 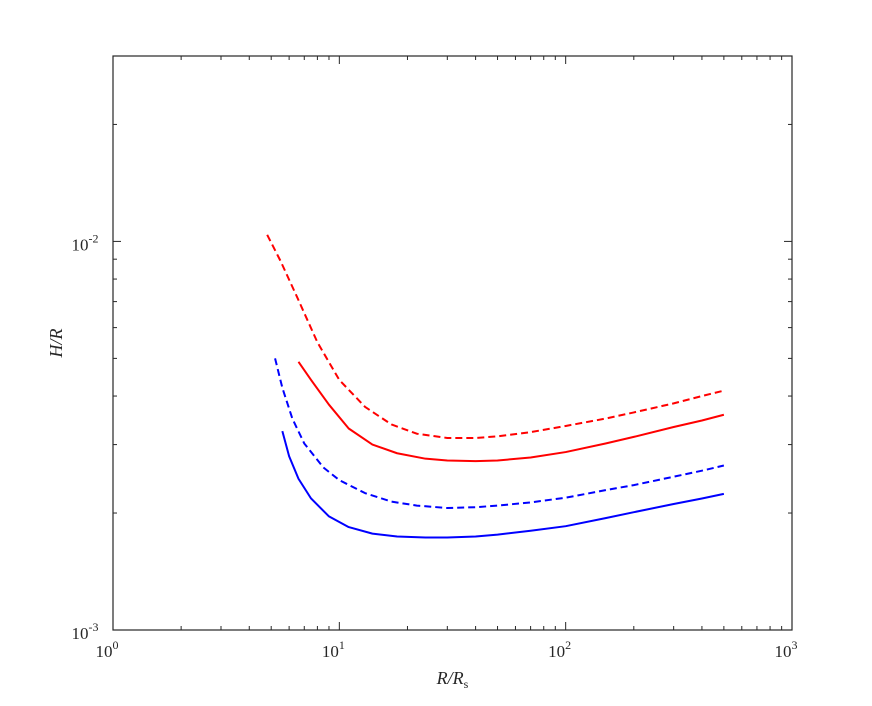 What do you see at coordinates (56, 344) in the screenshot?
I see `y-axis-label: H/R` at bounding box center [56, 344].